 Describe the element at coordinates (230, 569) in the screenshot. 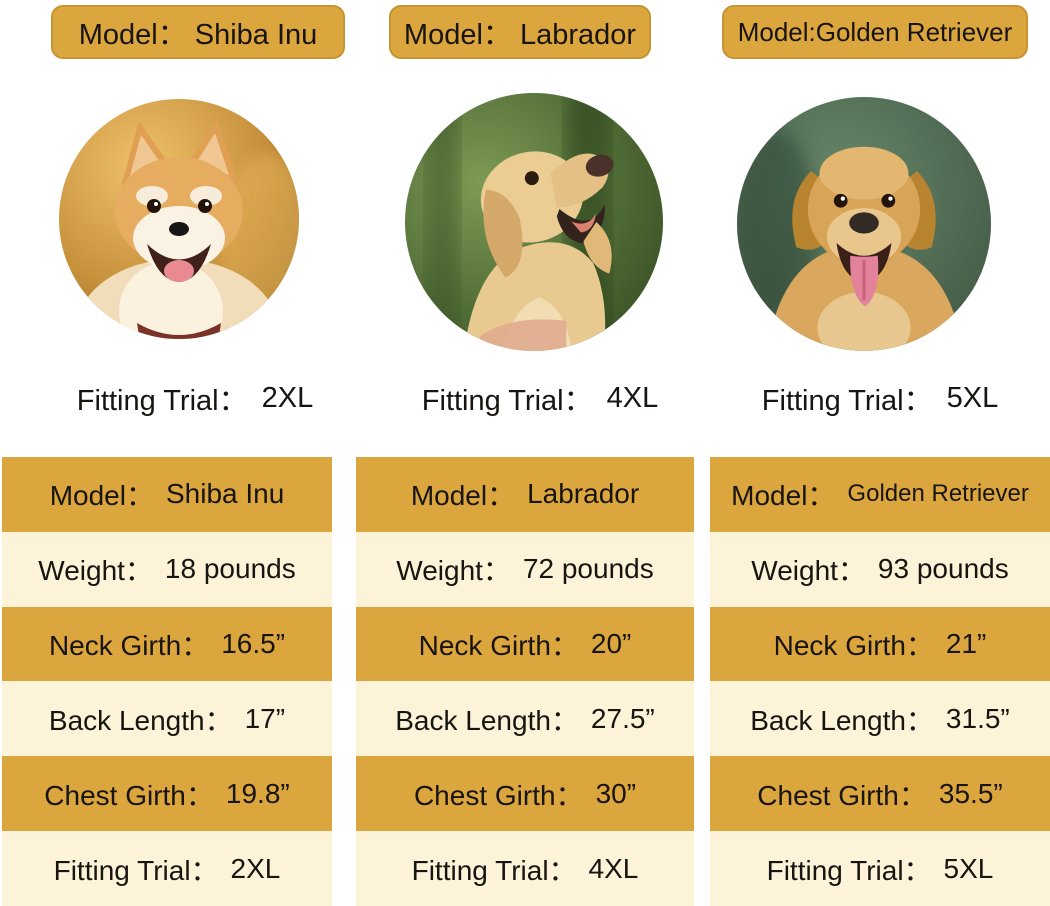

I see `row-value: 18 pounds` at that location.